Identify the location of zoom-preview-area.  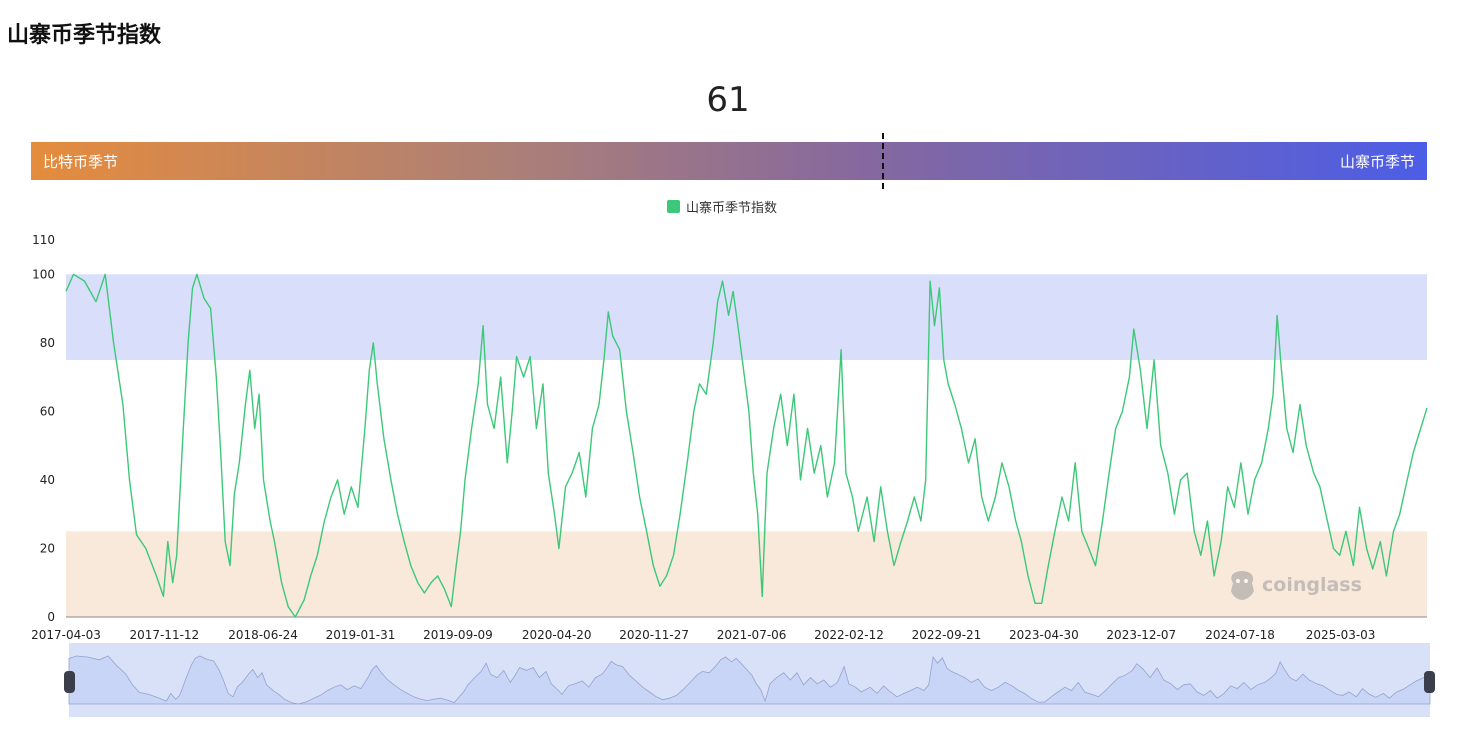
(749, 680).